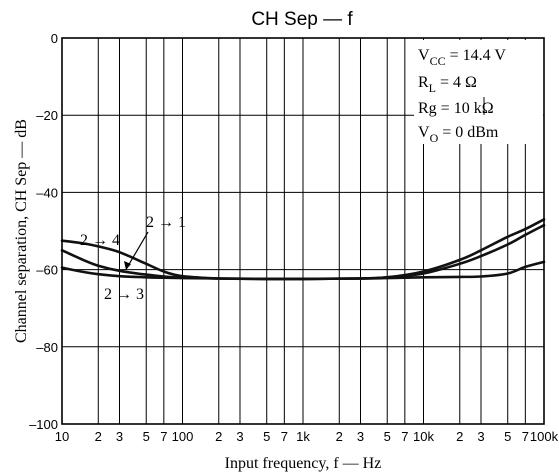  I want to click on condition-main: Rg = 10 kΩ, so click(456, 108).